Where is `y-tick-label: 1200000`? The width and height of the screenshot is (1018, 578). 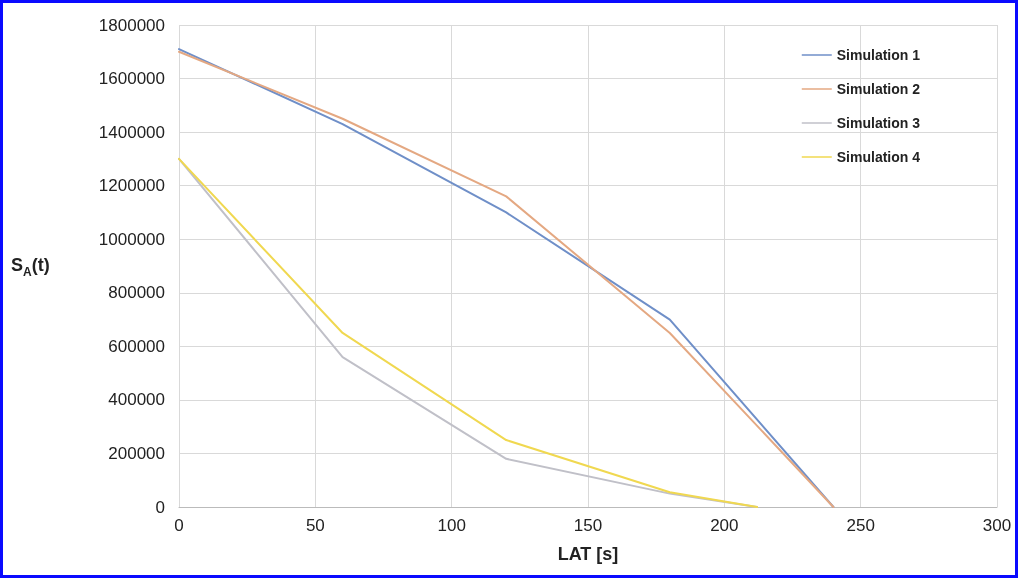
y-tick-label: 1200000 is located at coordinates (131, 186).